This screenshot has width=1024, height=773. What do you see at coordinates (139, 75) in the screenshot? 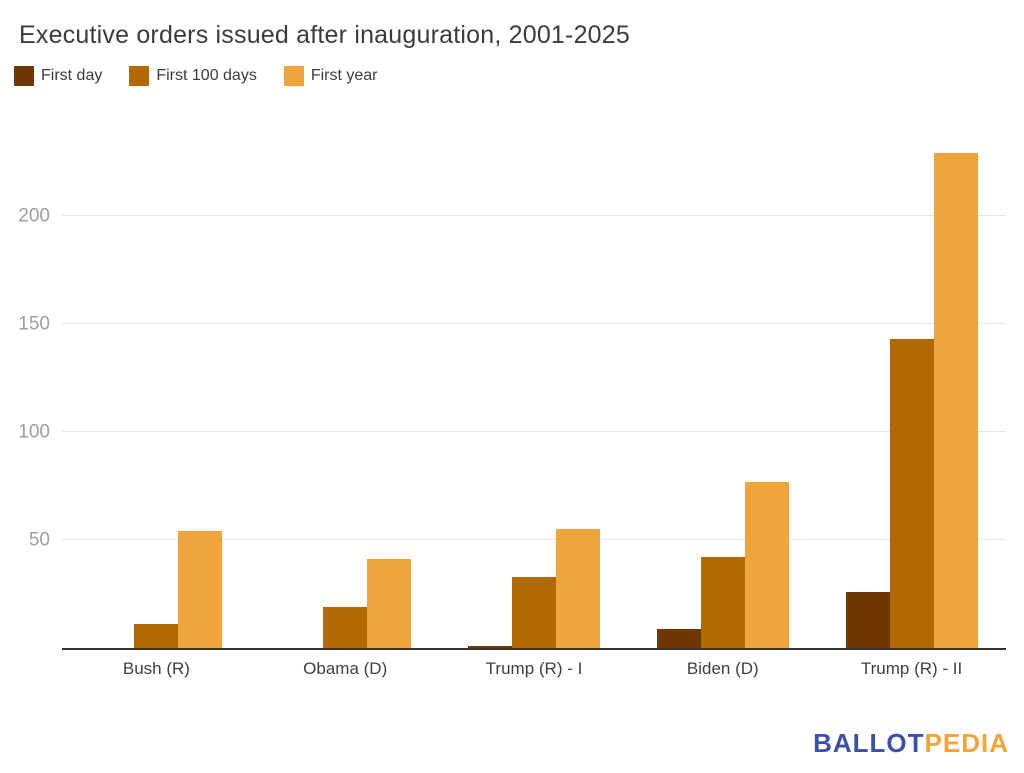
I see `legend-swatch-first-100-days` at bounding box center [139, 75].